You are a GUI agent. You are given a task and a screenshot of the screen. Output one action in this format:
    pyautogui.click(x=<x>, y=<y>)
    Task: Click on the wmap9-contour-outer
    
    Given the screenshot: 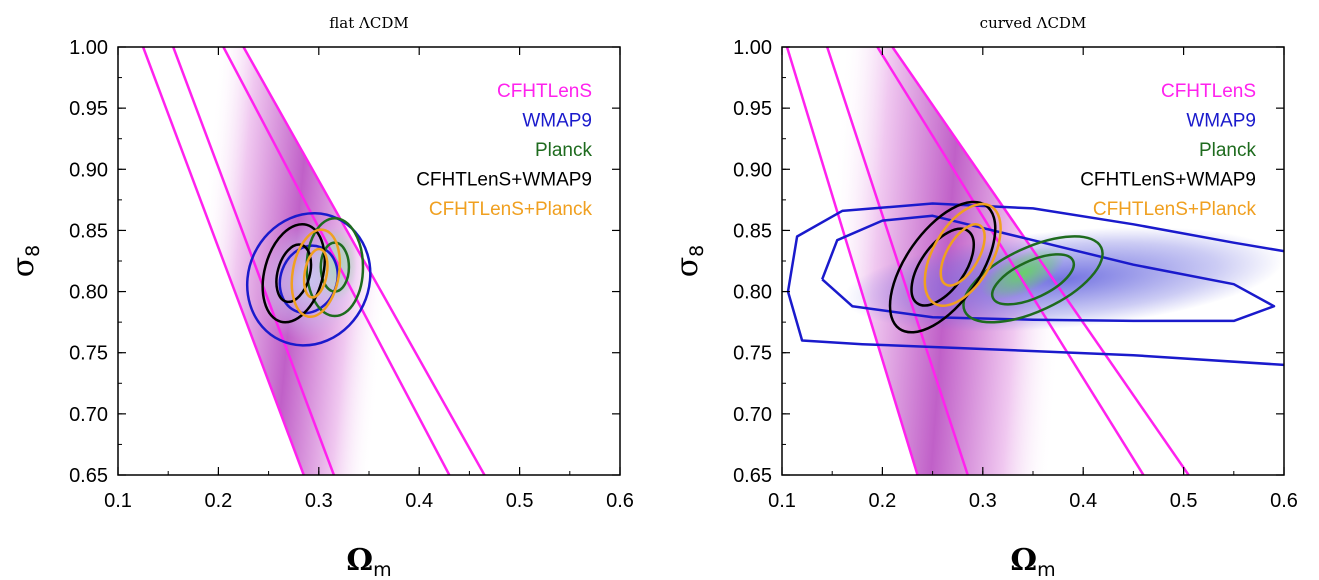 What is the action you would take?
    pyautogui.click(x=1035, y=284)
    